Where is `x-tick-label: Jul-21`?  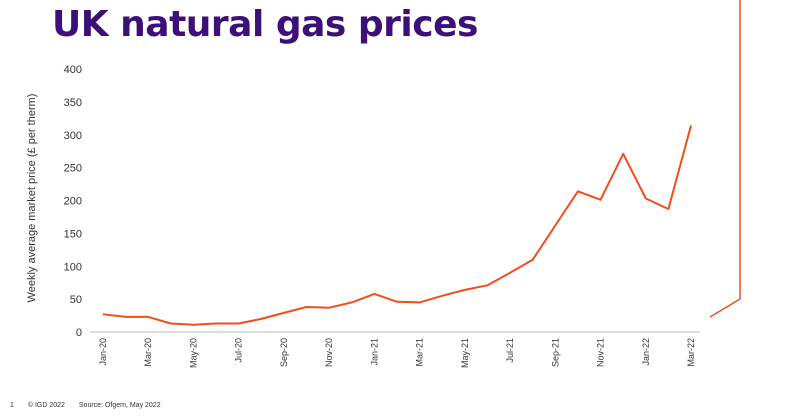
x-tick-label: Jul-21 is located at coordinates (510, 350).